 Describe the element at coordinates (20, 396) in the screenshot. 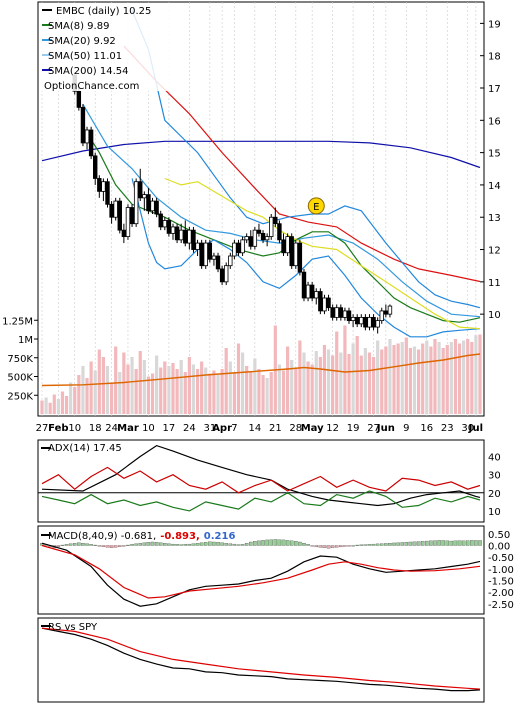

I see `volume-tick-label: 250K` at that location.